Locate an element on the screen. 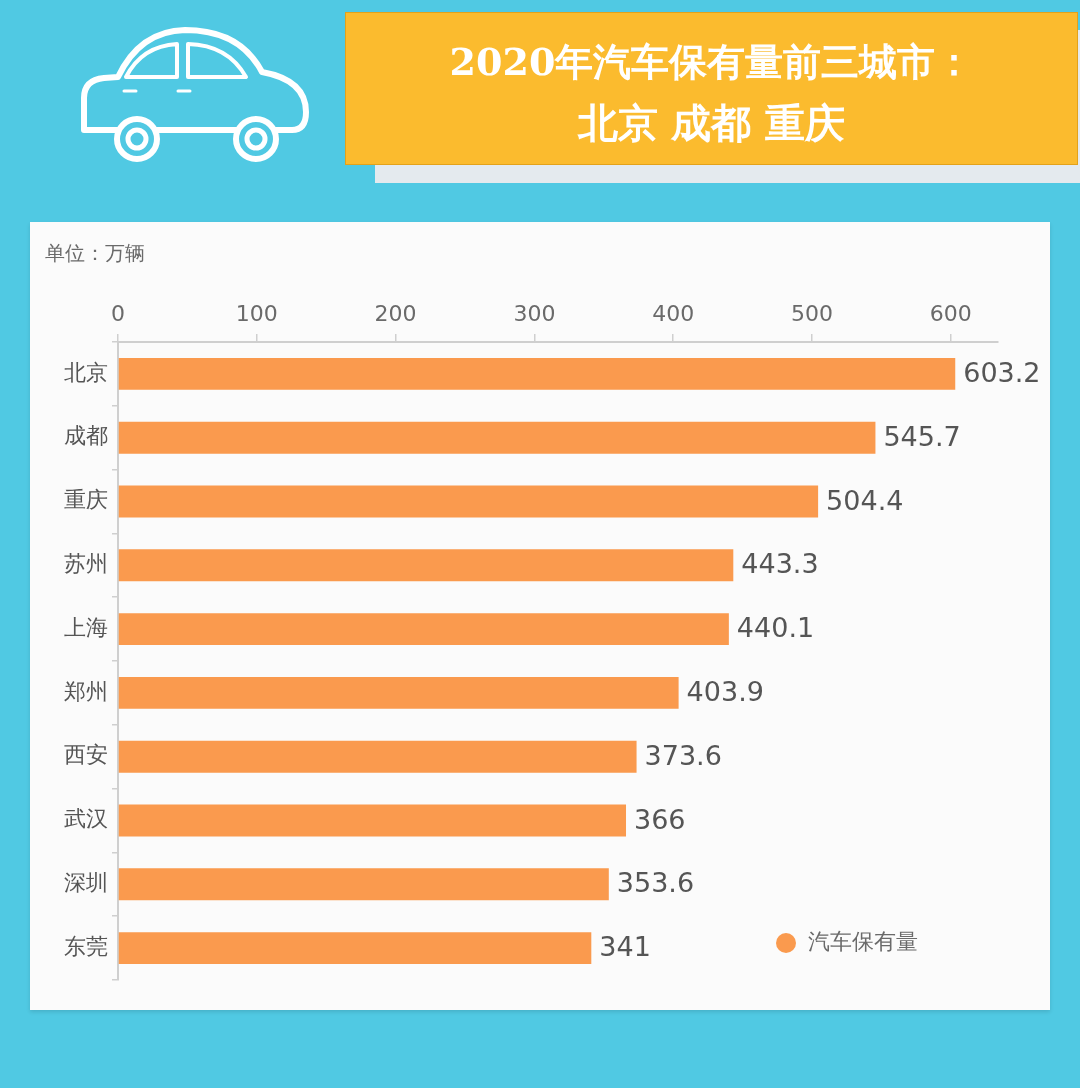 This screenshot has height=1088, width=1080. x-tick-label: 300 is located at coordinates (534, 313).